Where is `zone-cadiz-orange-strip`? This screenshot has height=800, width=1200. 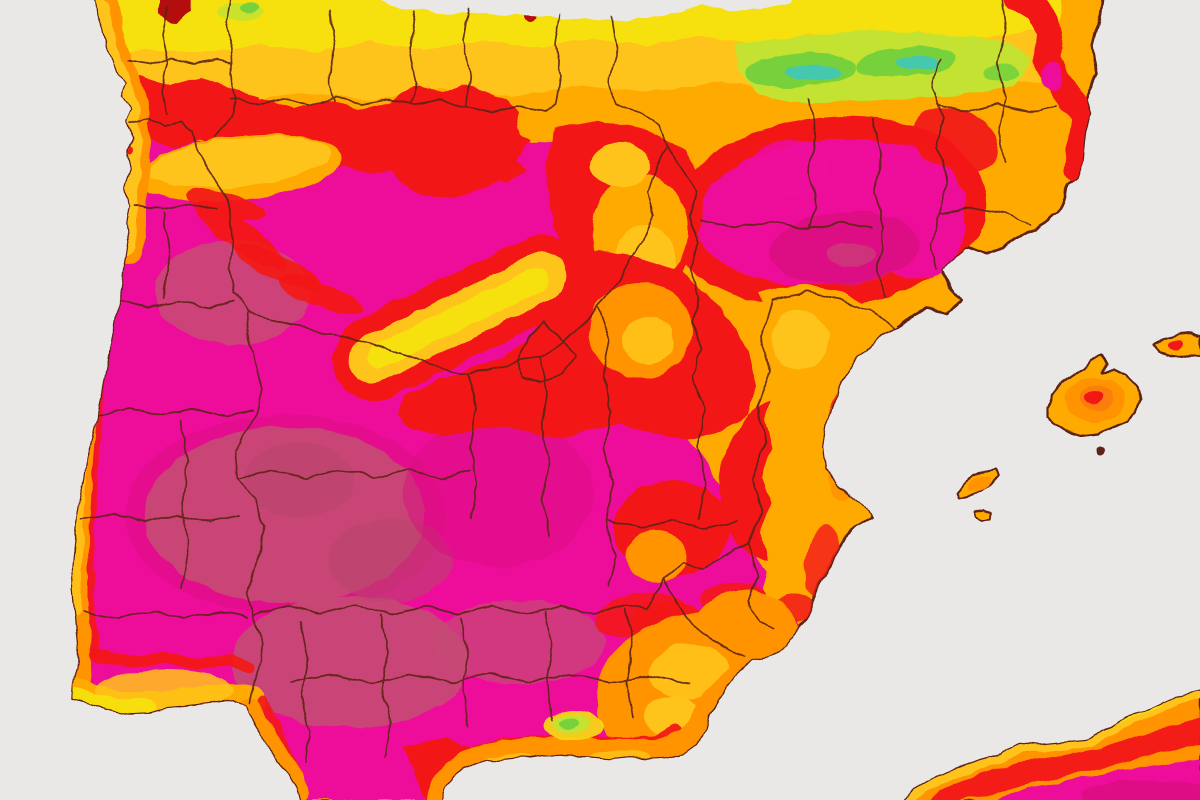
zone-cadiz-orange-strip is located at coordinates (274, 749).